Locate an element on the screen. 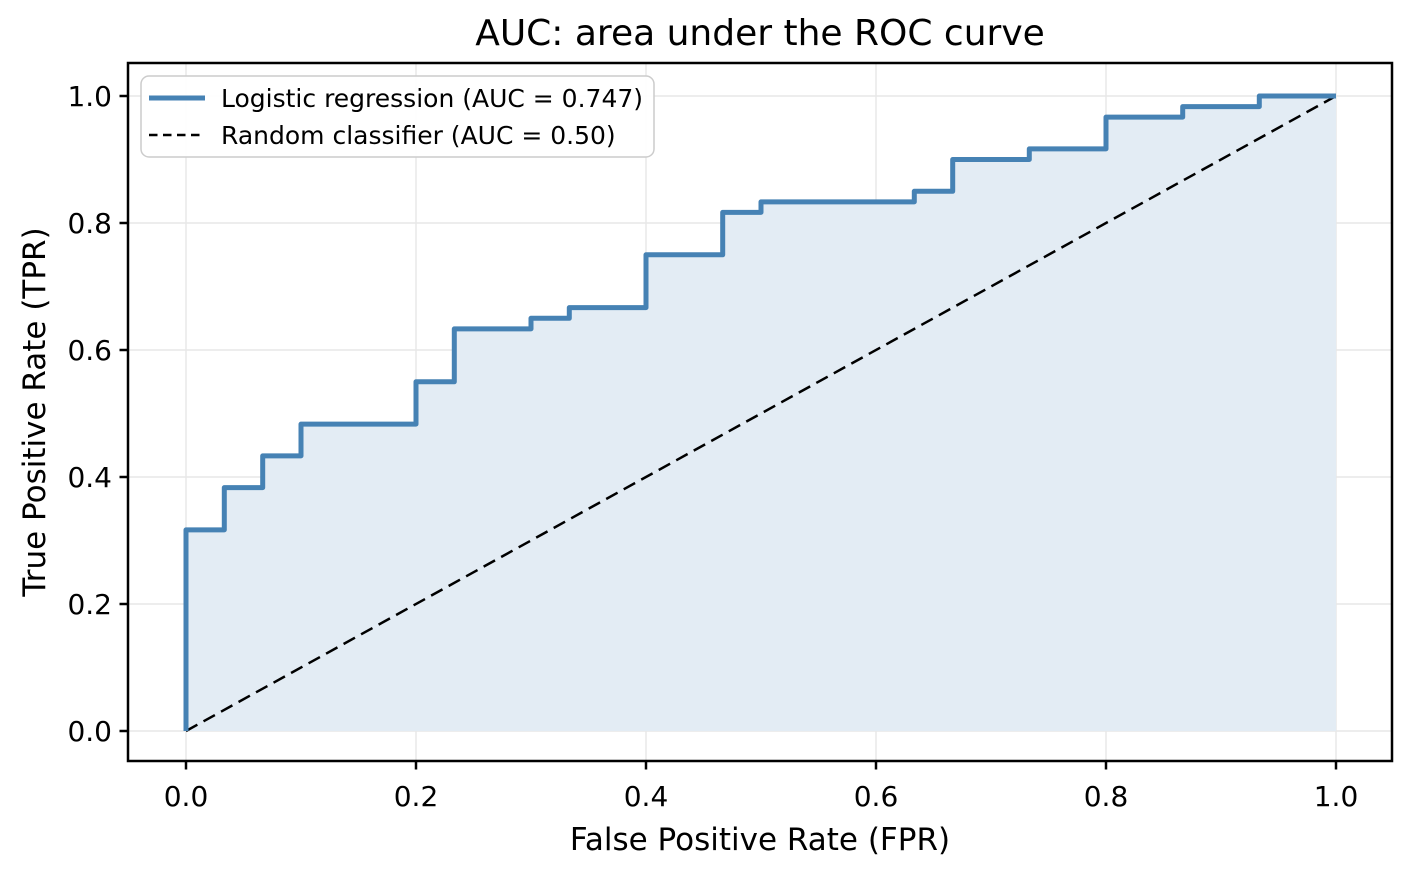 The height and width of the screenshot is (871, 1412). x-tick-label: 0.0 is located at coordinates (186, 796).